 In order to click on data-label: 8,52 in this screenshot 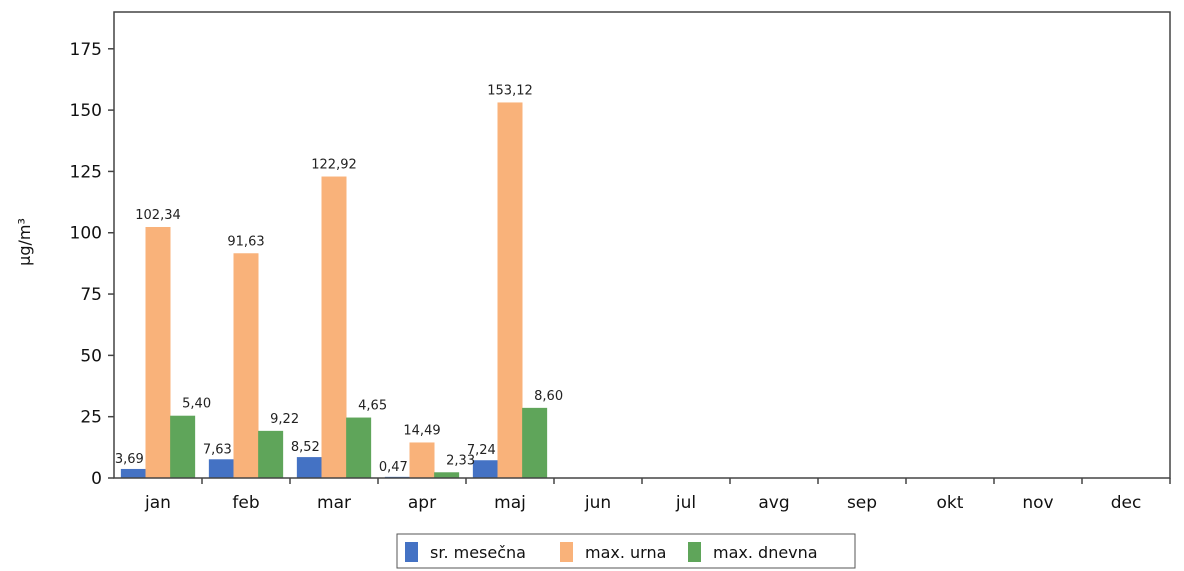, I will do `click(305, 447)`.